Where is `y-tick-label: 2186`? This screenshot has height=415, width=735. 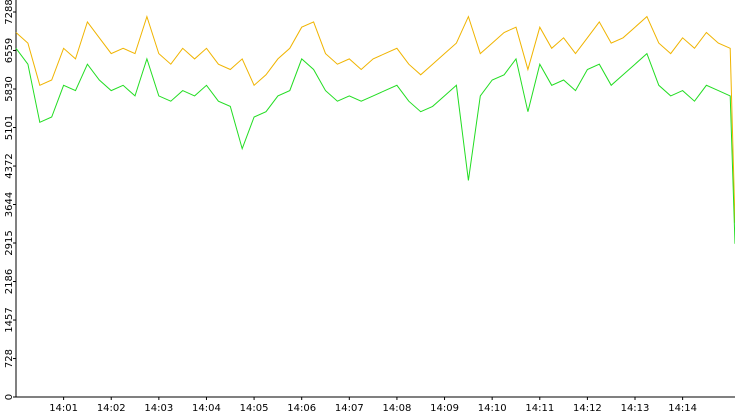 y-tick-label: 2186 is located at coordinates (9, 281).